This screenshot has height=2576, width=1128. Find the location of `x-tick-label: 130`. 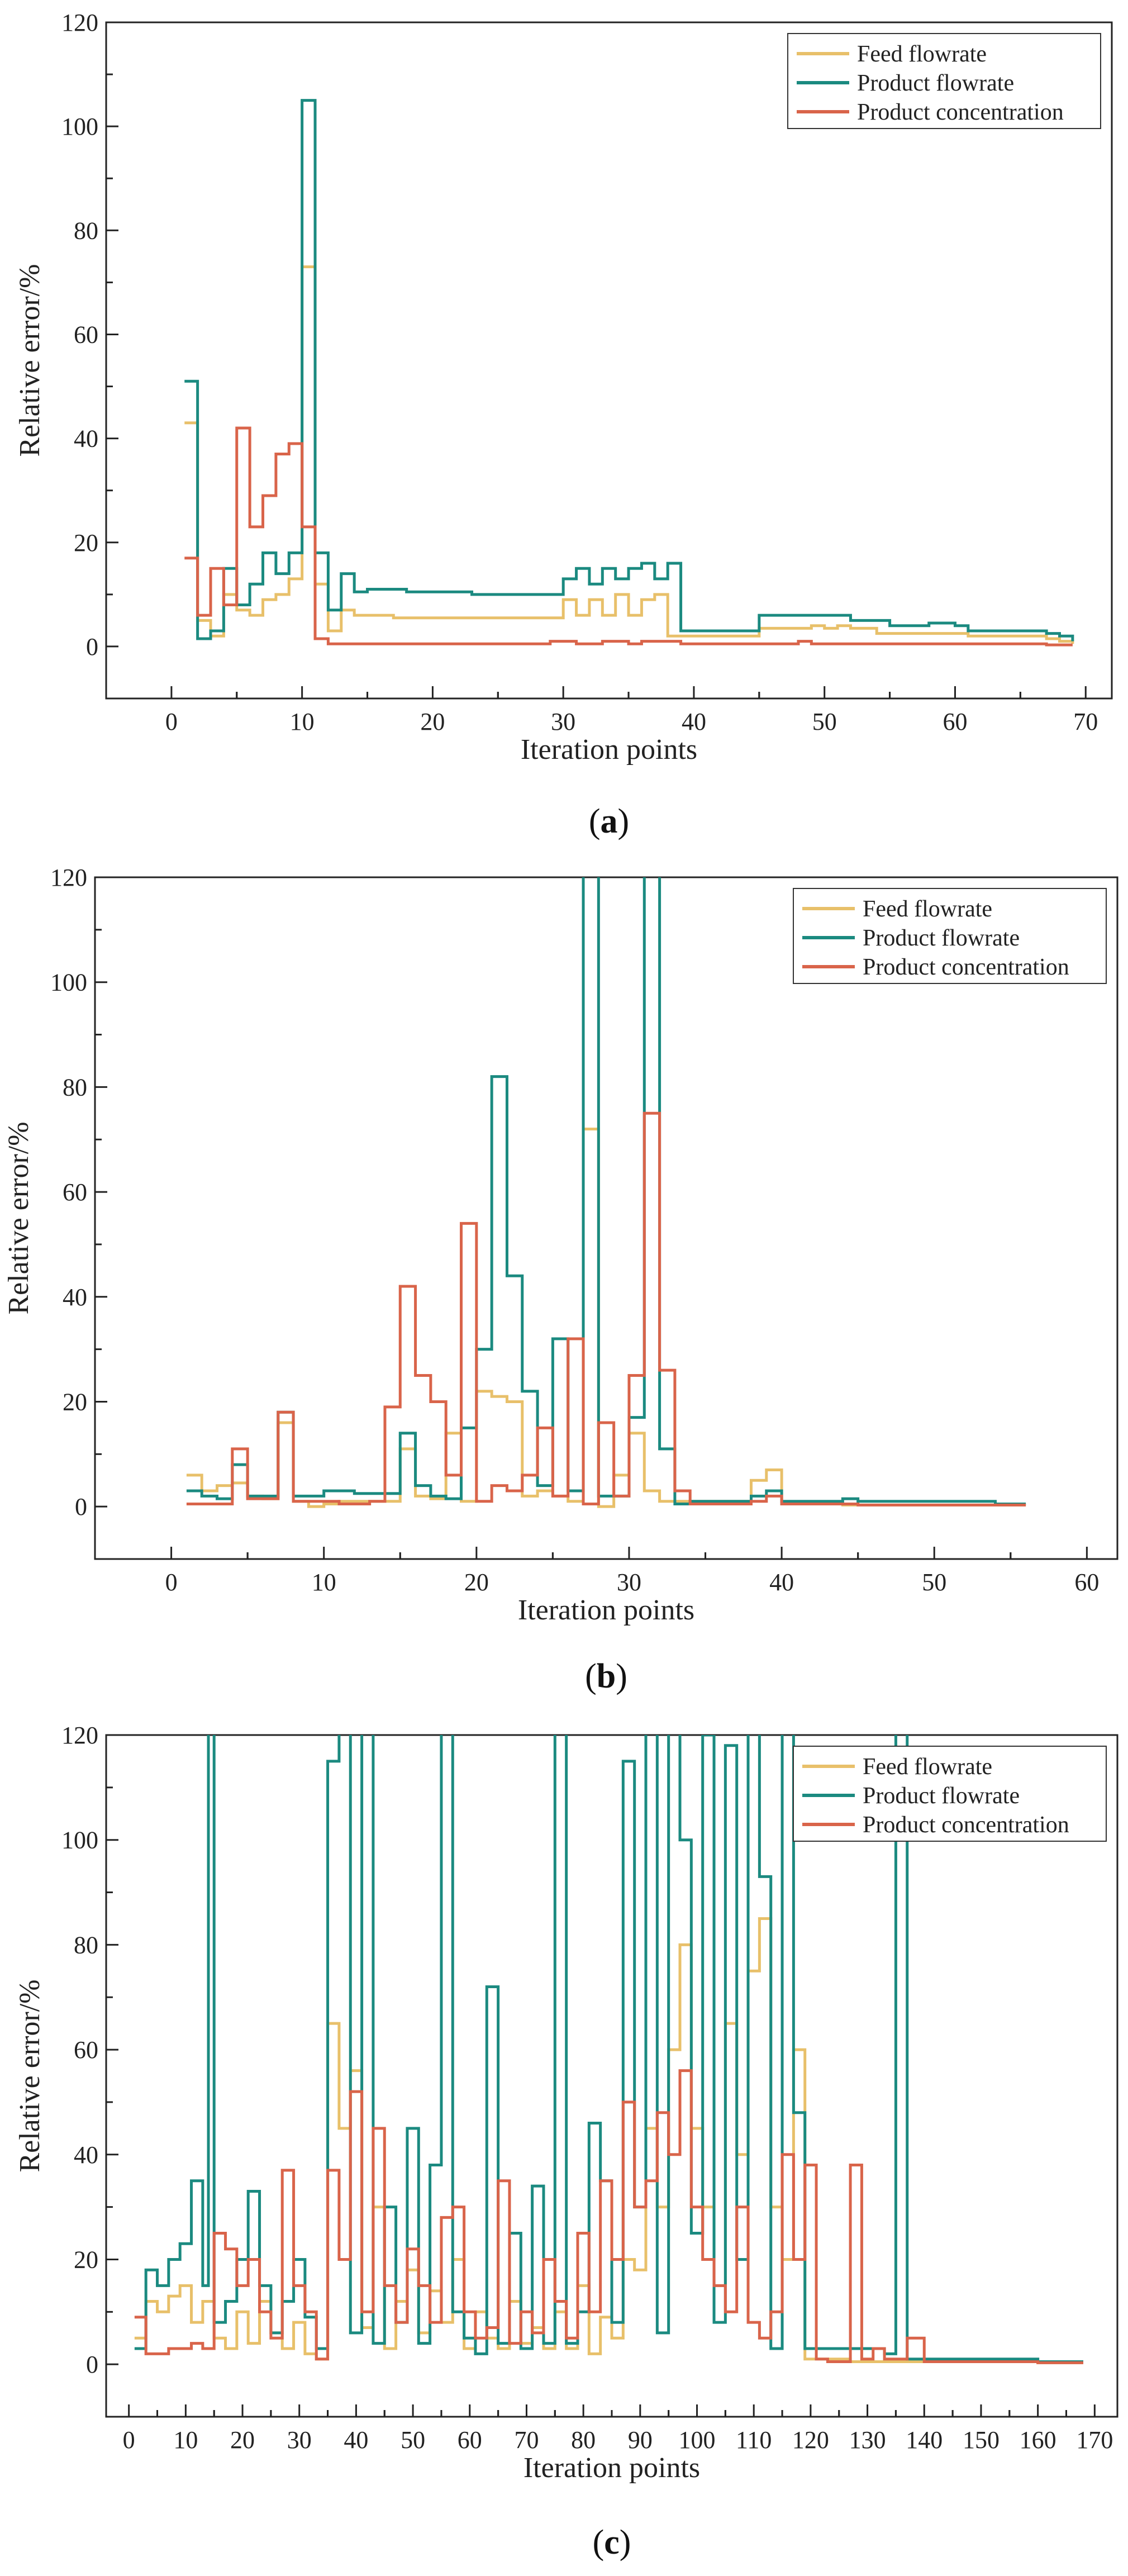

x-tick-label: 130 is located at coordinates (868, 2440).